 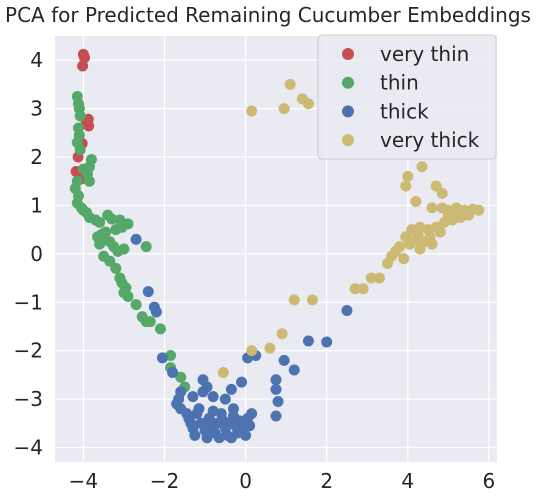 What do you see at coordinates (28, 447) in the screenshot?
I see `y-tick-label: −4` at bounding box center [28, 447].